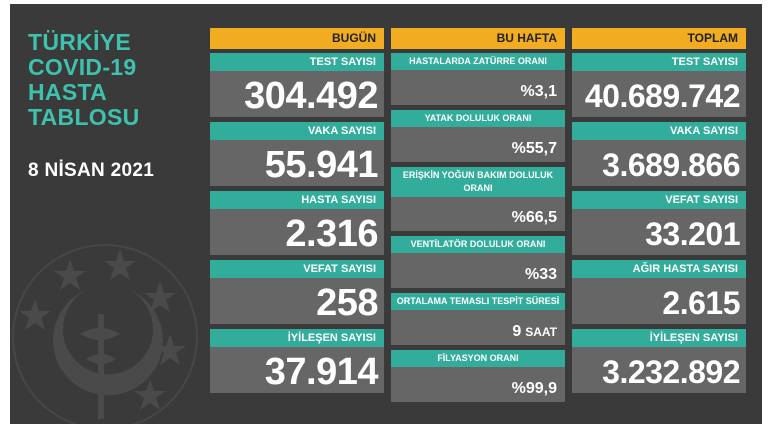 The image size is (768, 430). I want to click on today-death-value: 258, so click(347, 303).